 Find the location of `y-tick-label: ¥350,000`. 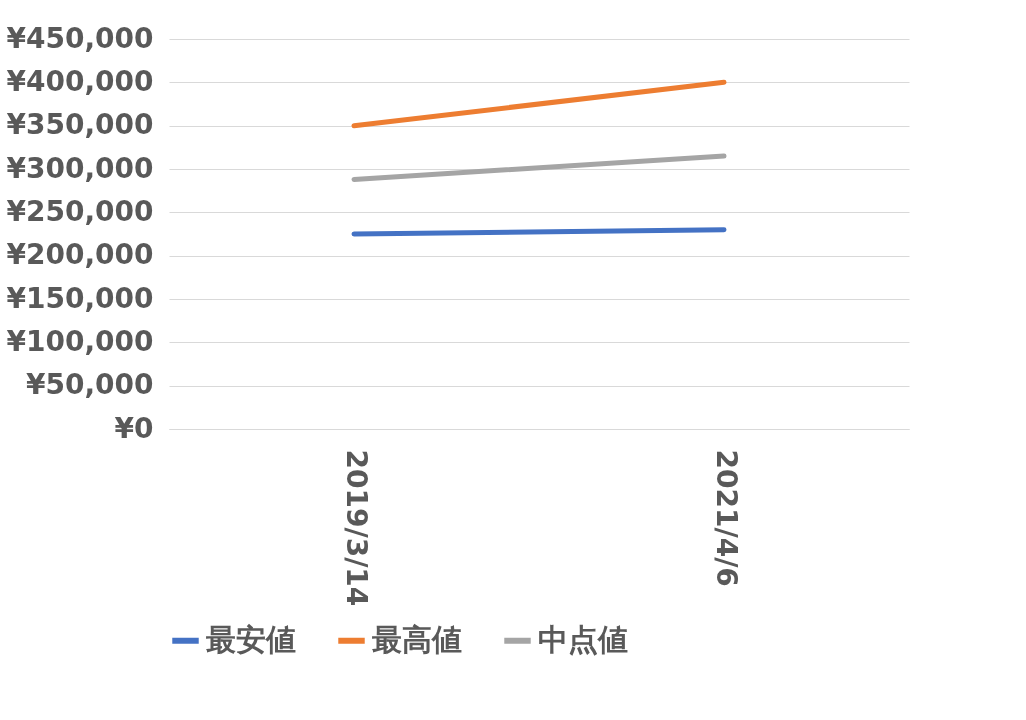

y-tick-label: ¥350,000 is located at coordinates (80, 125).